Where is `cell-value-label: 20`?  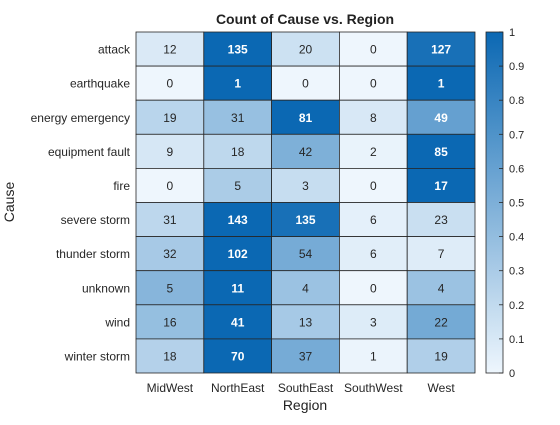
cell-value-label: 20 is located at coordinates (306, 50).